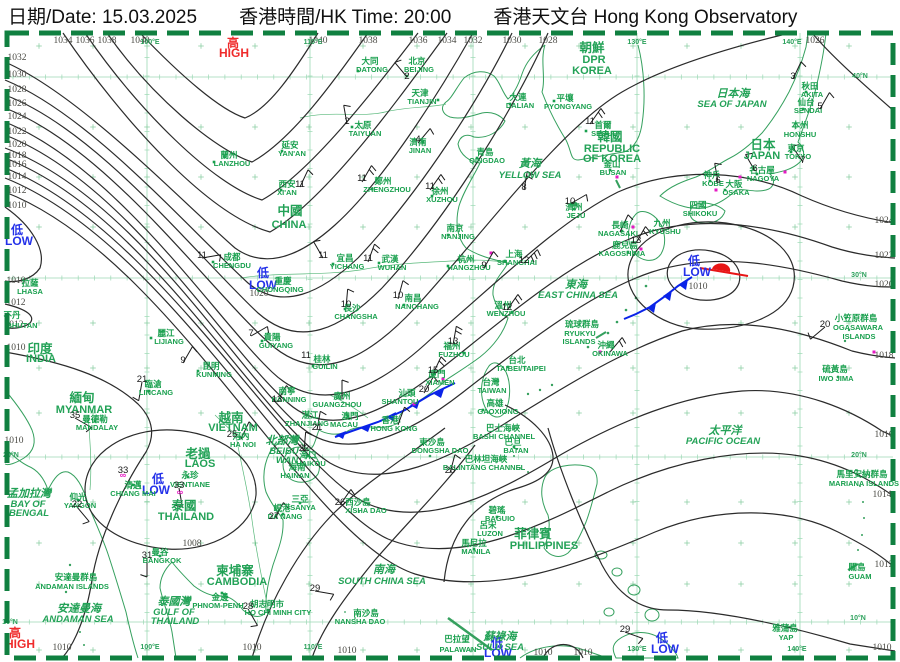  What do you see at coordinates (287, 460) in the screenshot?
I see `sea-label-en: WAN` at bounding box center [287, 460].